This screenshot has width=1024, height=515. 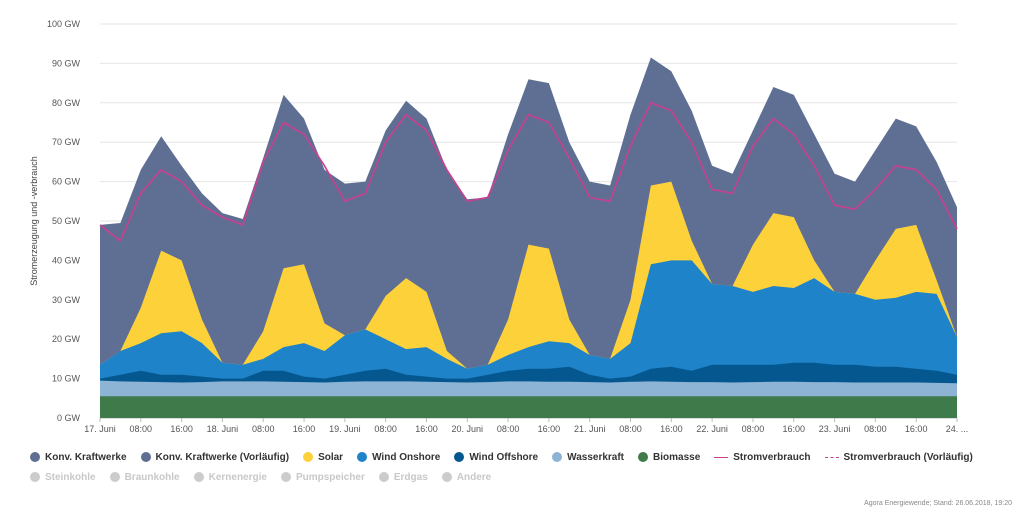 I want to click on legend-label: Wind Offshore, so click(x=504, y=457).